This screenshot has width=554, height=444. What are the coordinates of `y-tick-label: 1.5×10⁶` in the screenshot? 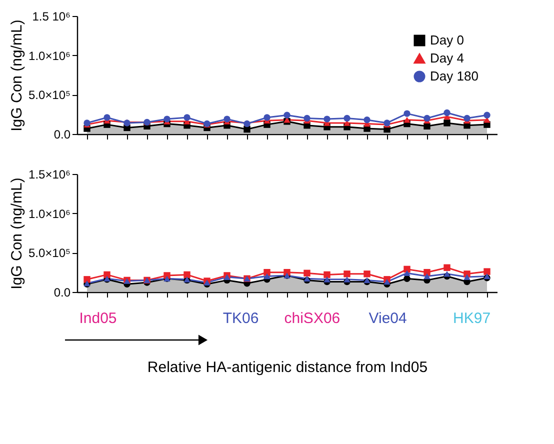 It's located at (49, 175).